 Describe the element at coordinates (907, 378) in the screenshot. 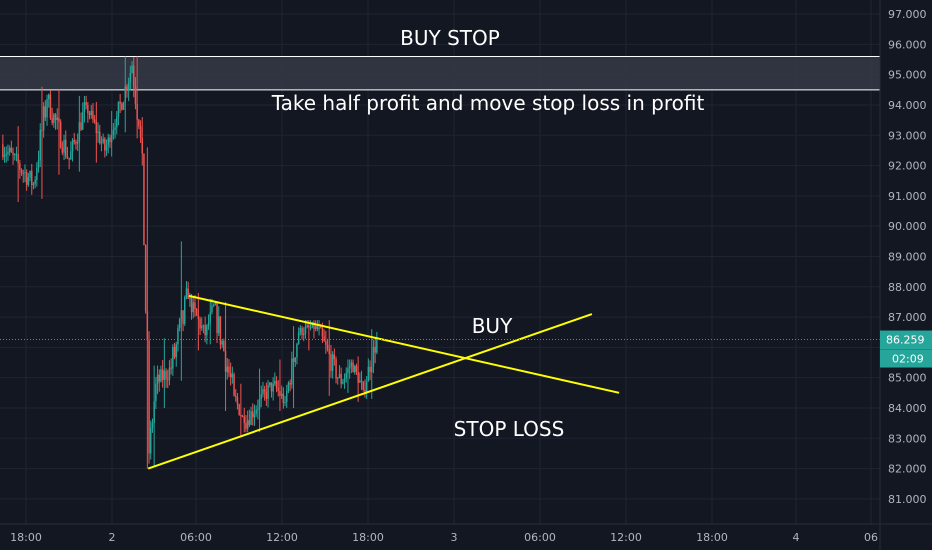

I see `y-tick-label: 85.000` at that location.